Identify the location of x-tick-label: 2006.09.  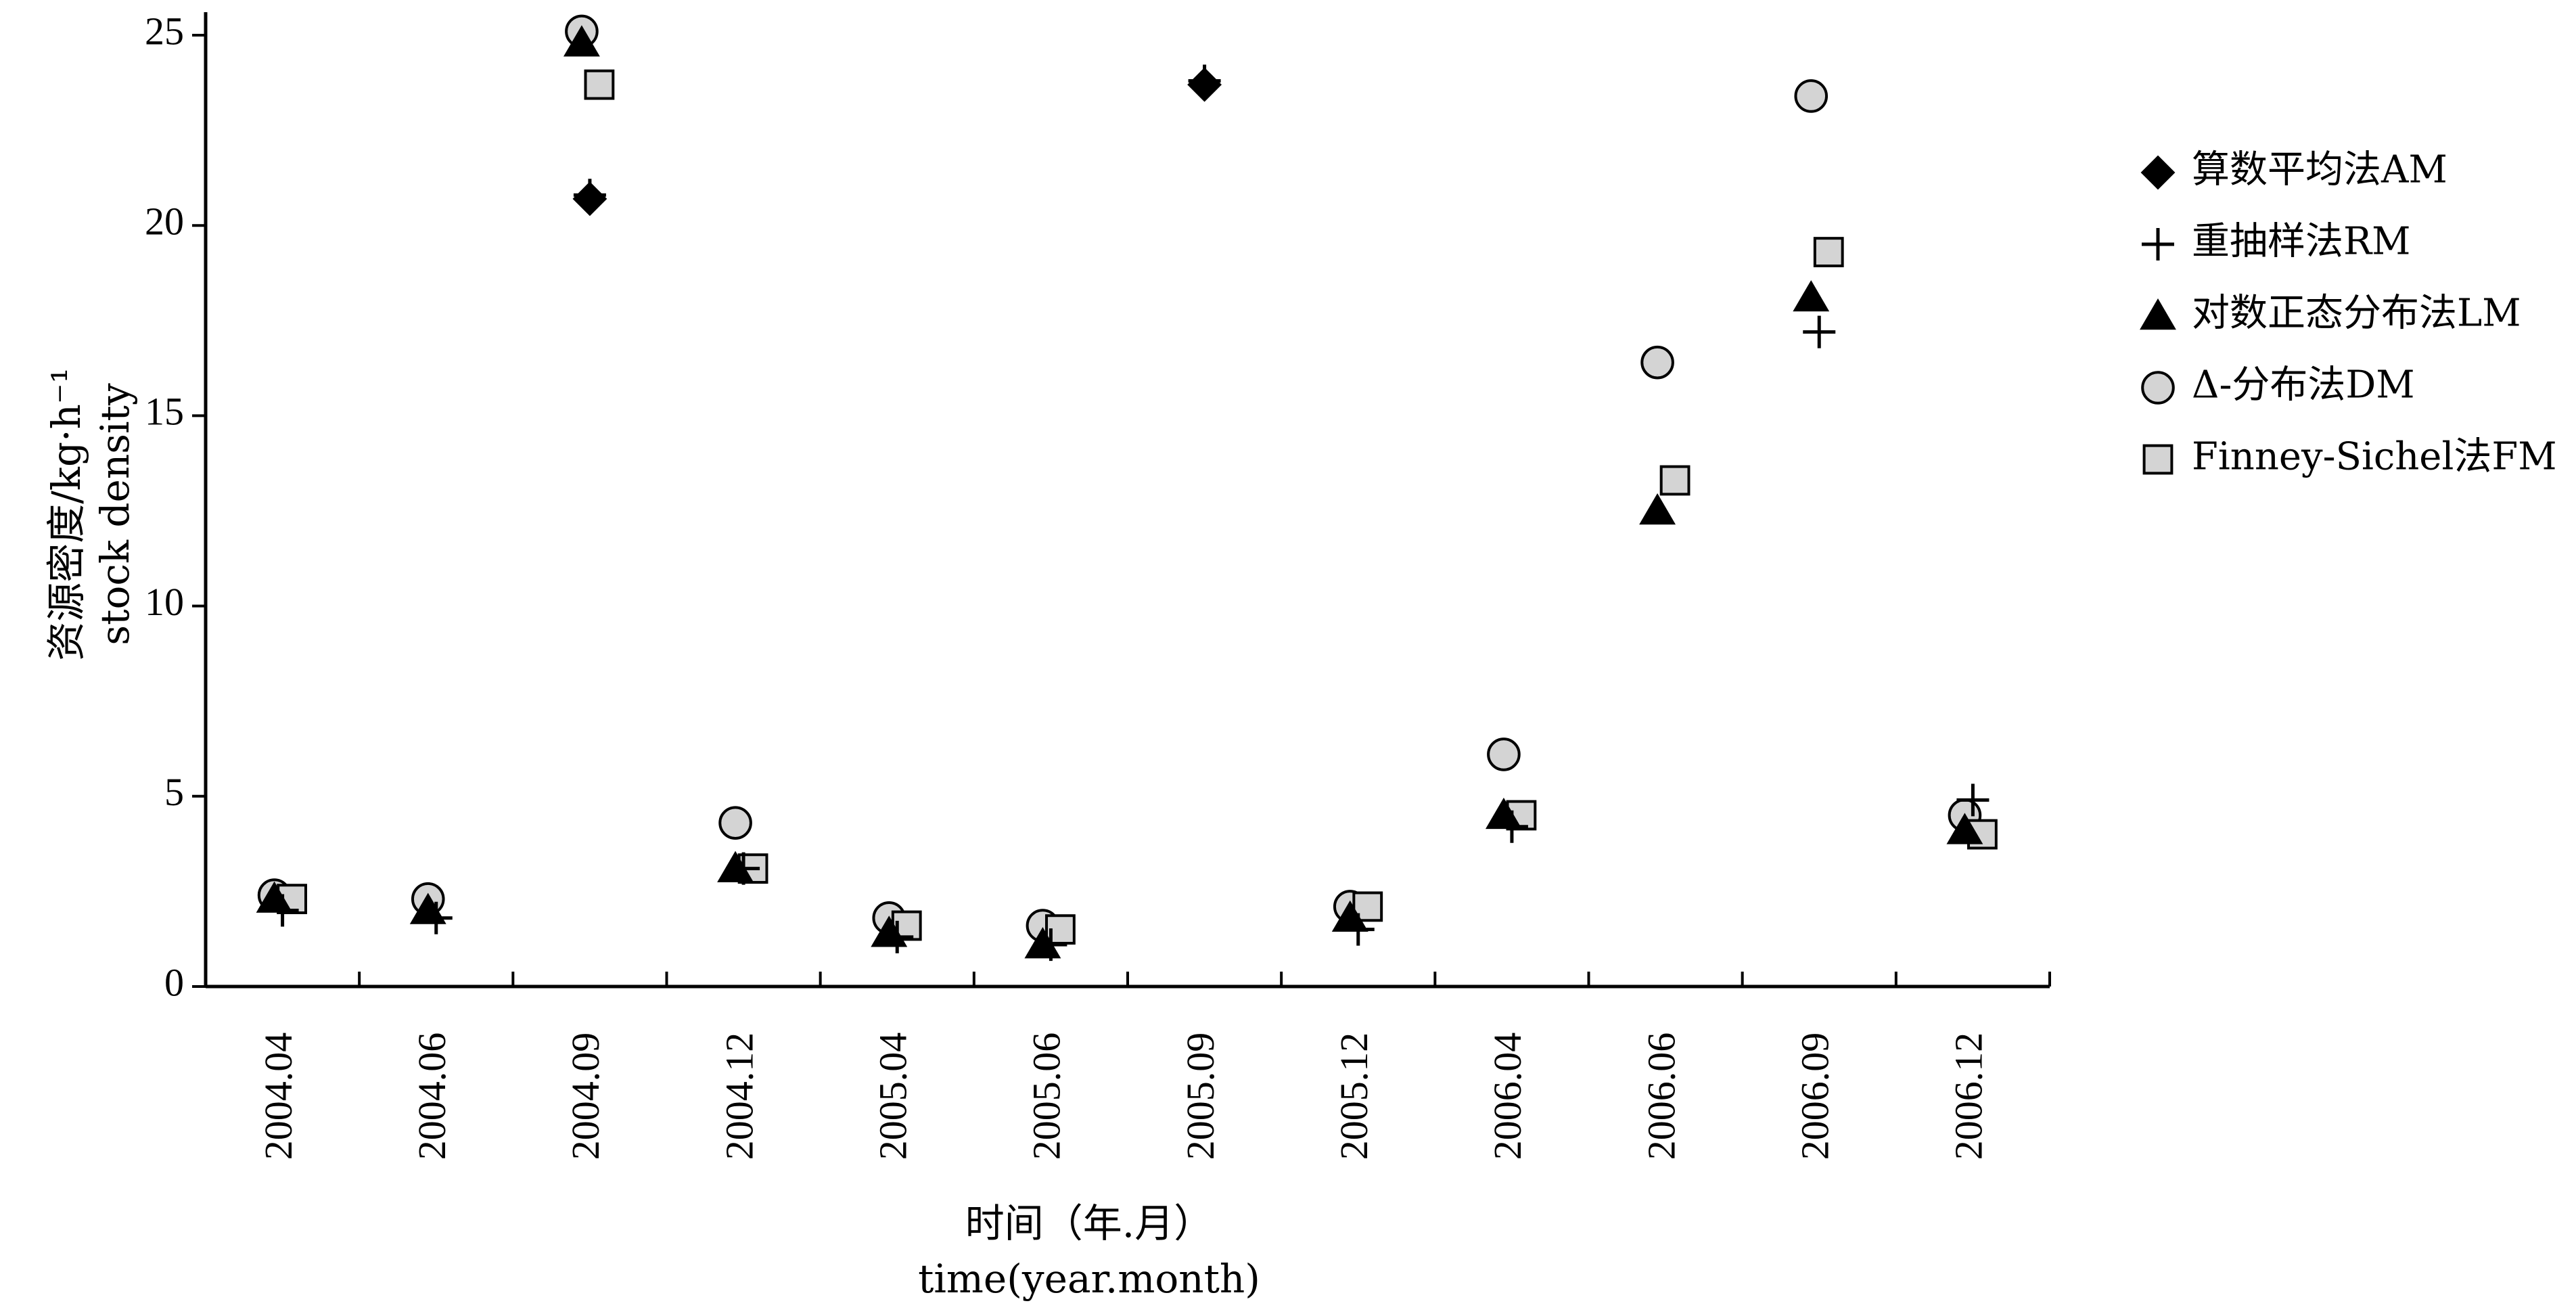
(1815, 1097).